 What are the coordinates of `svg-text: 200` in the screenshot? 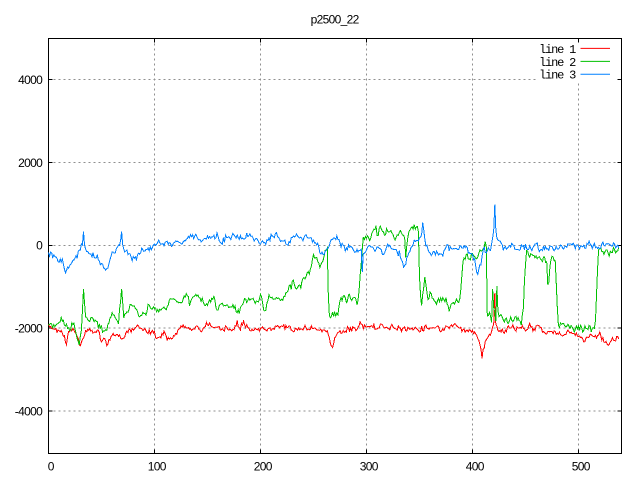 It's located at (263, 467).